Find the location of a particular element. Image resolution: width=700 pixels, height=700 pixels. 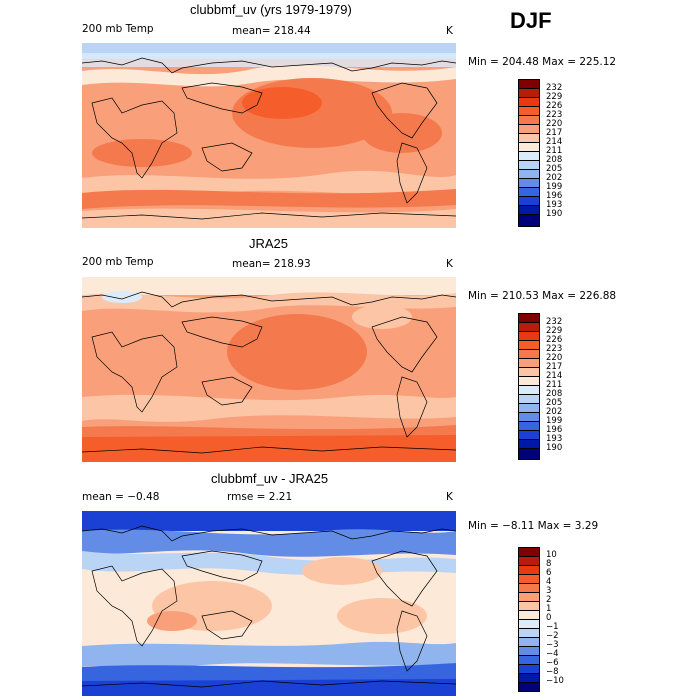

panel1-colorbar is located at coordinates (529, 153).